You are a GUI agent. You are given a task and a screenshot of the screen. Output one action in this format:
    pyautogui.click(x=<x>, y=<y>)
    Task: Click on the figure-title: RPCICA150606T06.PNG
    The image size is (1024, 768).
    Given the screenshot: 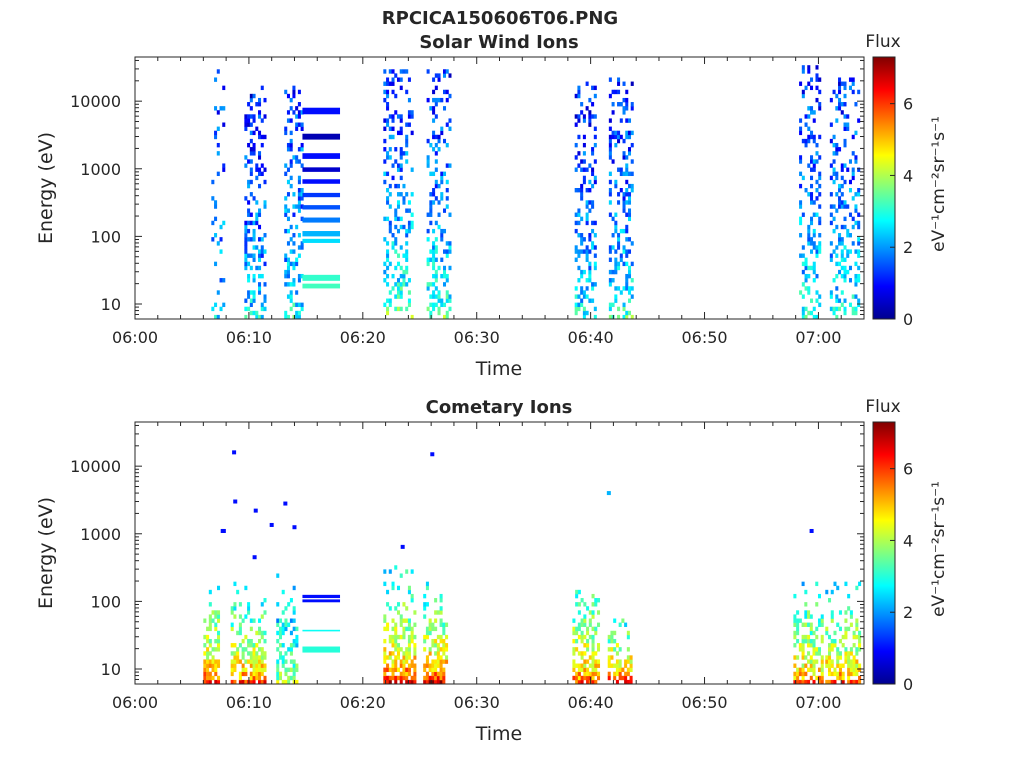 What is the action you would take?
    pyautogui.click(x=500, y=18)
    